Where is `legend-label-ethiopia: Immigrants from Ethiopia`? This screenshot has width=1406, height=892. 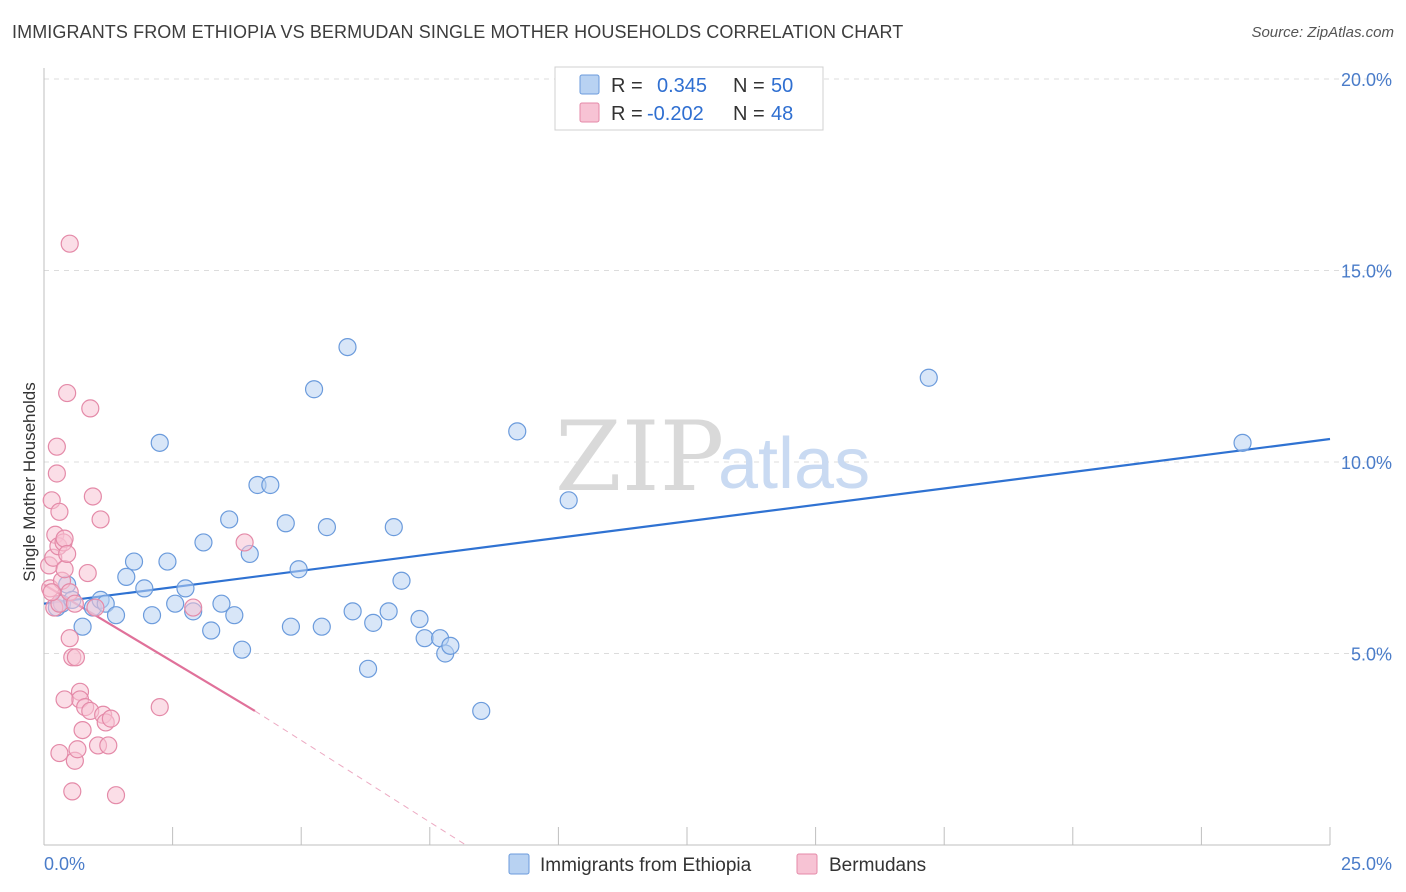 legend-label-ethiopia: Immigrants from Ethiopia is located at coordinates (646, 865).